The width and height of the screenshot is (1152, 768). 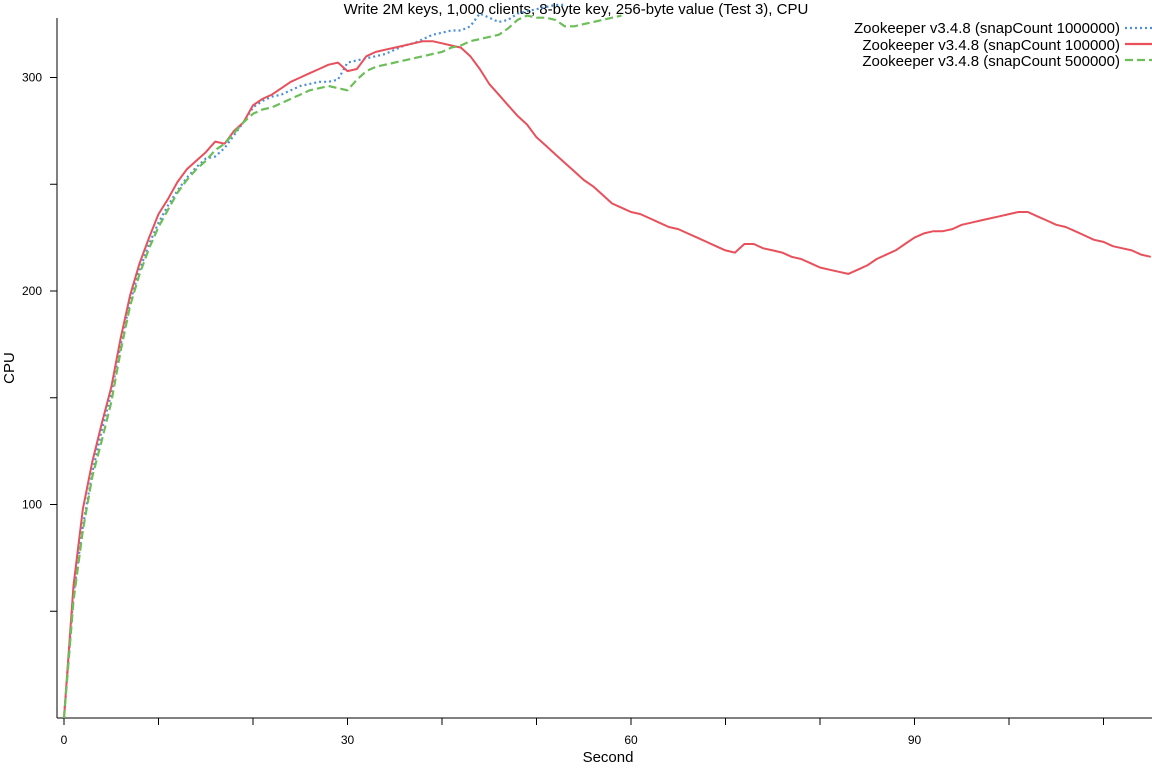 I want to click on legend-label: Zookeeper v3.4.8 (snapCount 100000), so click(x=991, y=45).